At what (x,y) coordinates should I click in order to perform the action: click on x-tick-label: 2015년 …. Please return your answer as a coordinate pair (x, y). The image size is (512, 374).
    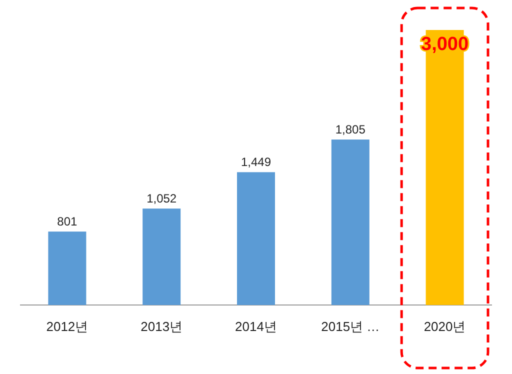
    Looking at the image, I should click on (350, 326).